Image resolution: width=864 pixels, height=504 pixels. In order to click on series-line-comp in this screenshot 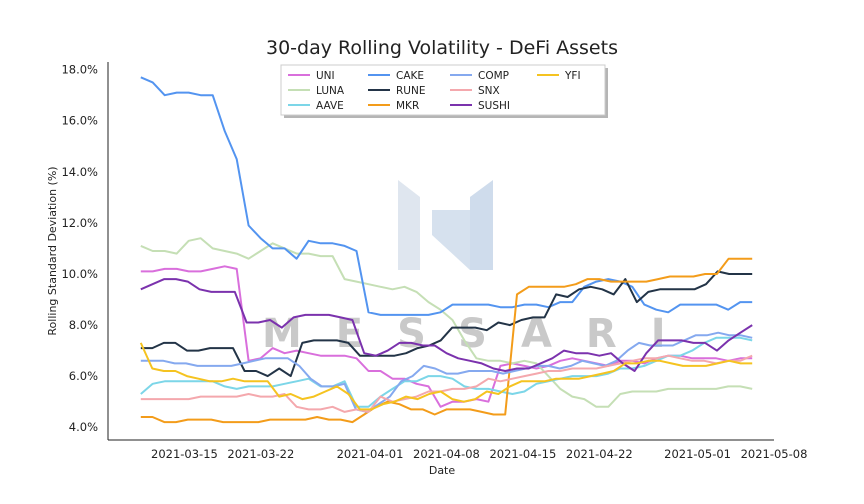, I will do `click(446, 372)`.